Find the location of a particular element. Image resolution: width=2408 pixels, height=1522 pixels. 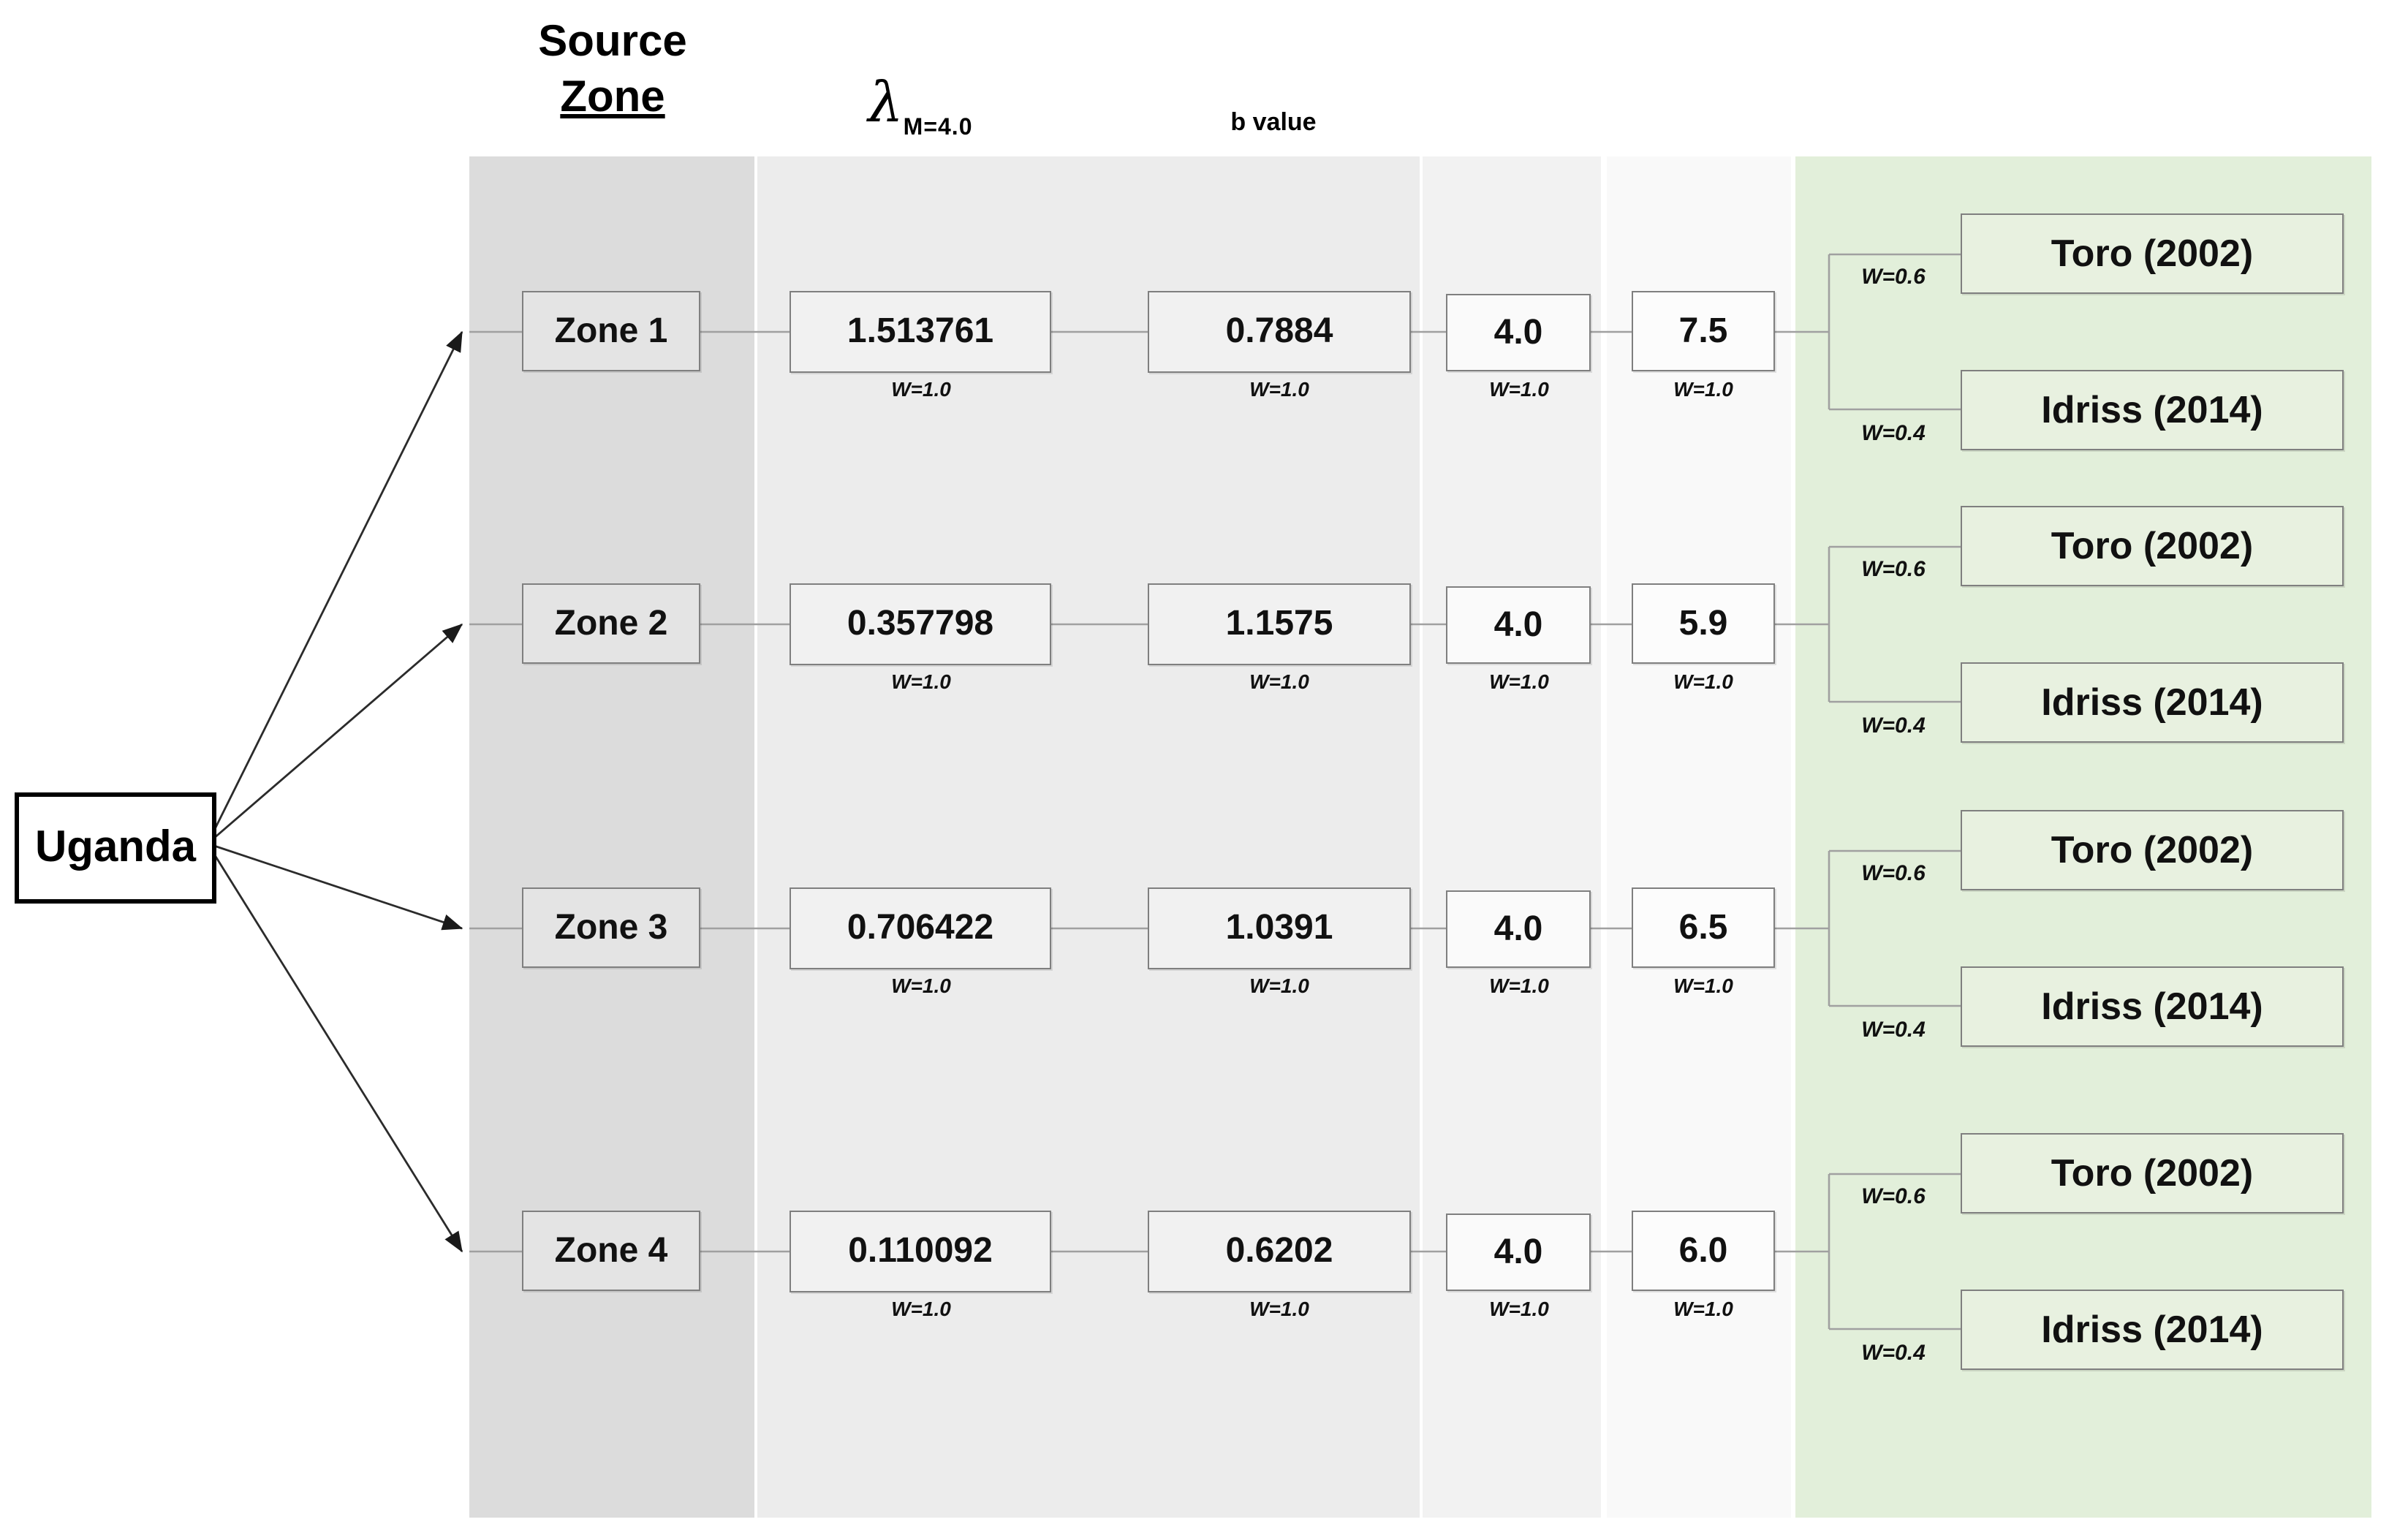

max-magnitude-value: 6.0 is located at coordinates (1703, 1250).